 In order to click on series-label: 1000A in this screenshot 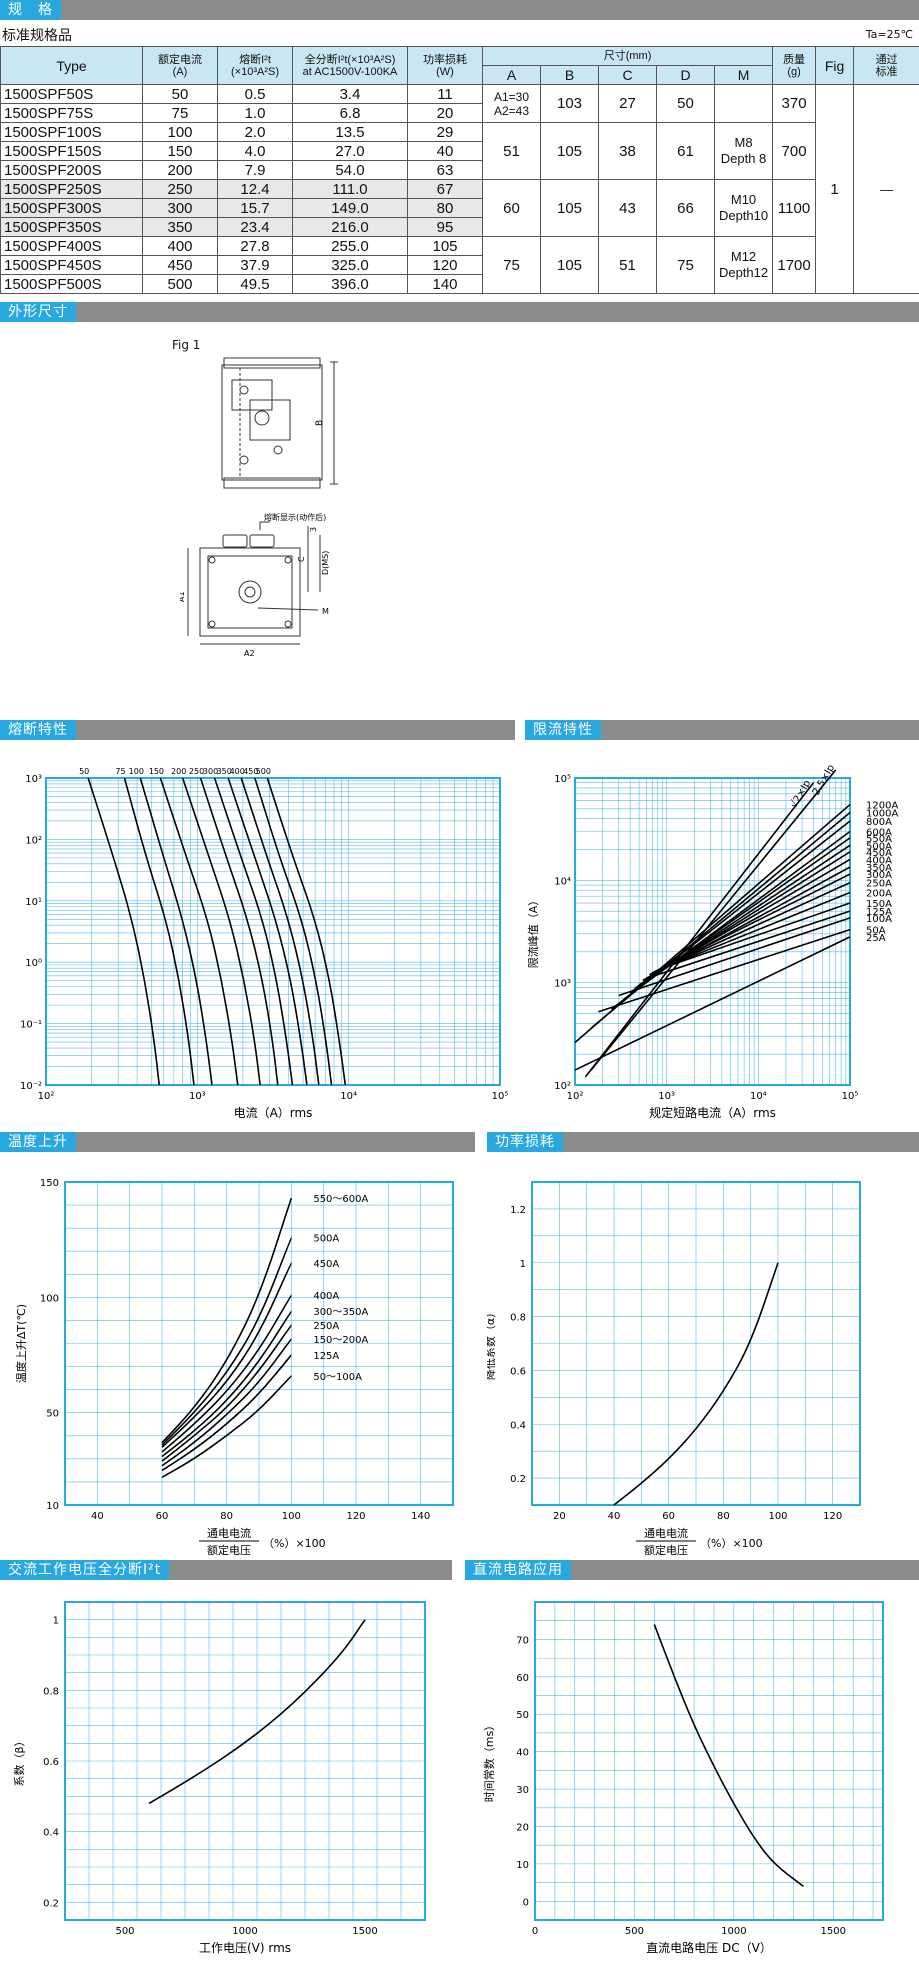, I will do `click(882, 814)`.